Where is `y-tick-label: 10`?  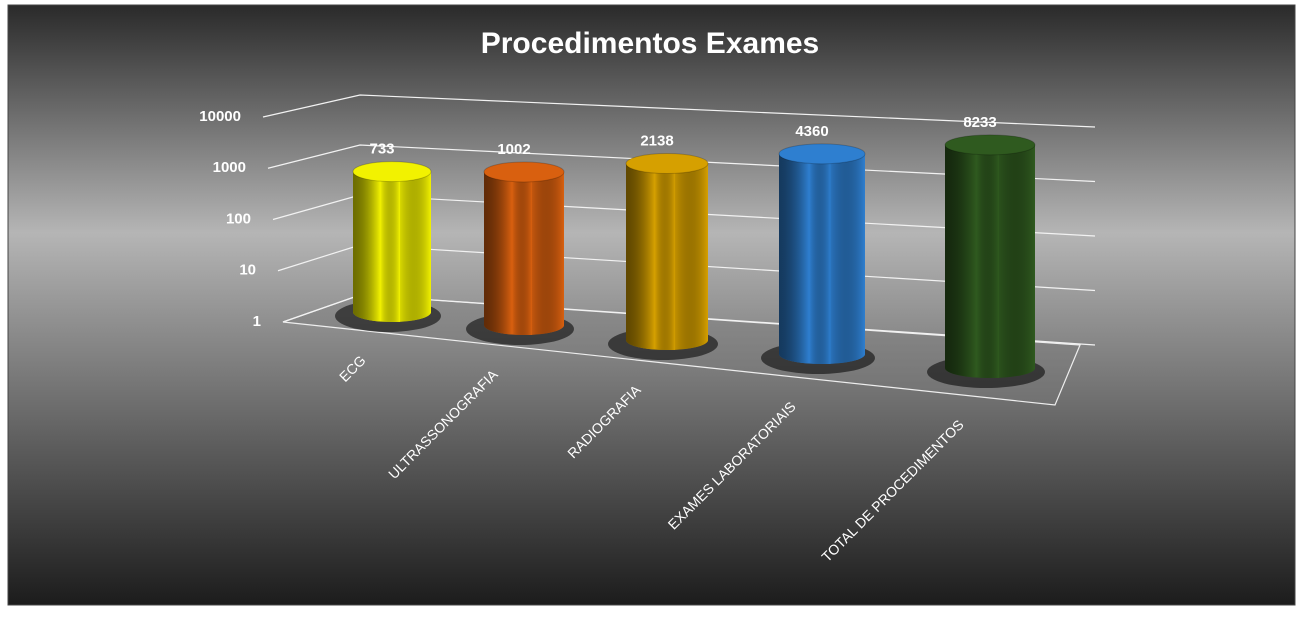
y-tick-label: 10 is located at coordinates (247, 270).